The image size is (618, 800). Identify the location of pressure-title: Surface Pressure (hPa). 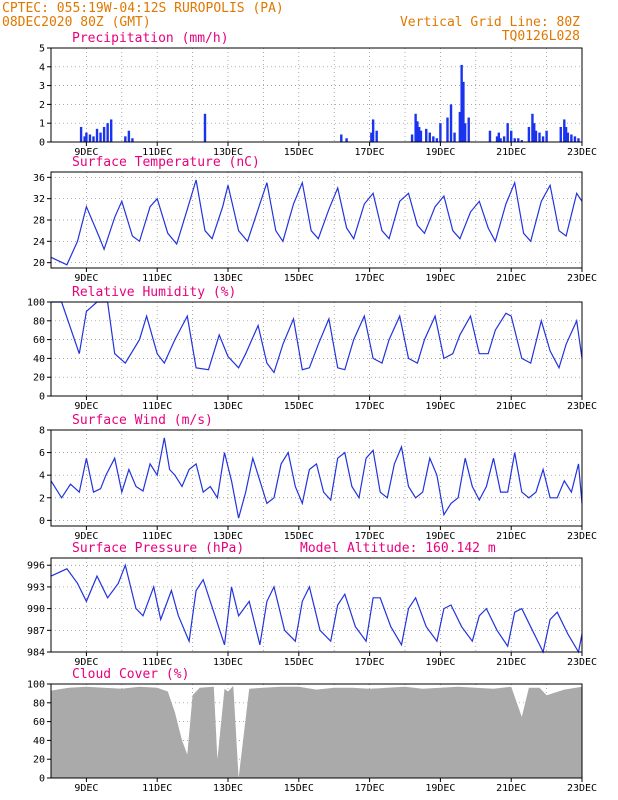
(158, 548).